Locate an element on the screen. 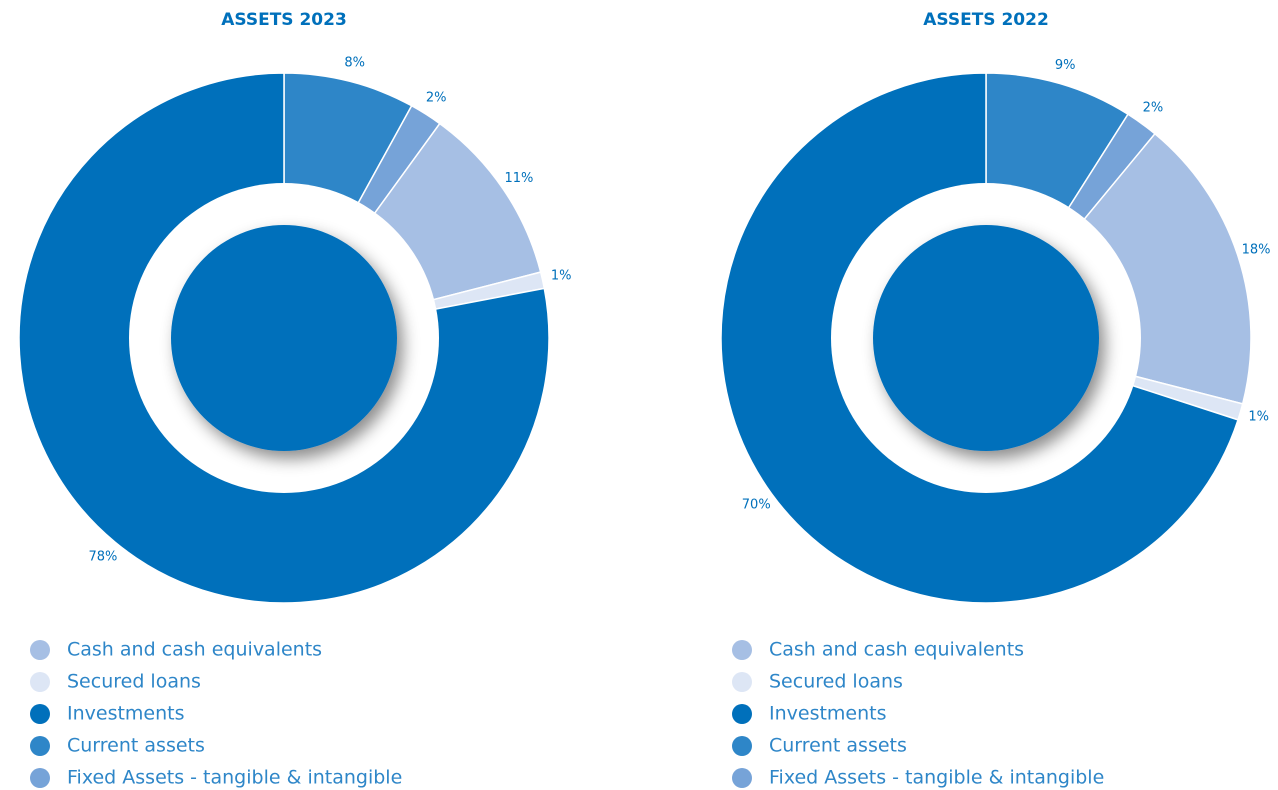 This screenshot has width=1278, height=790. chart-title: ASSETS 2023 is located at coordinates (284, 20).